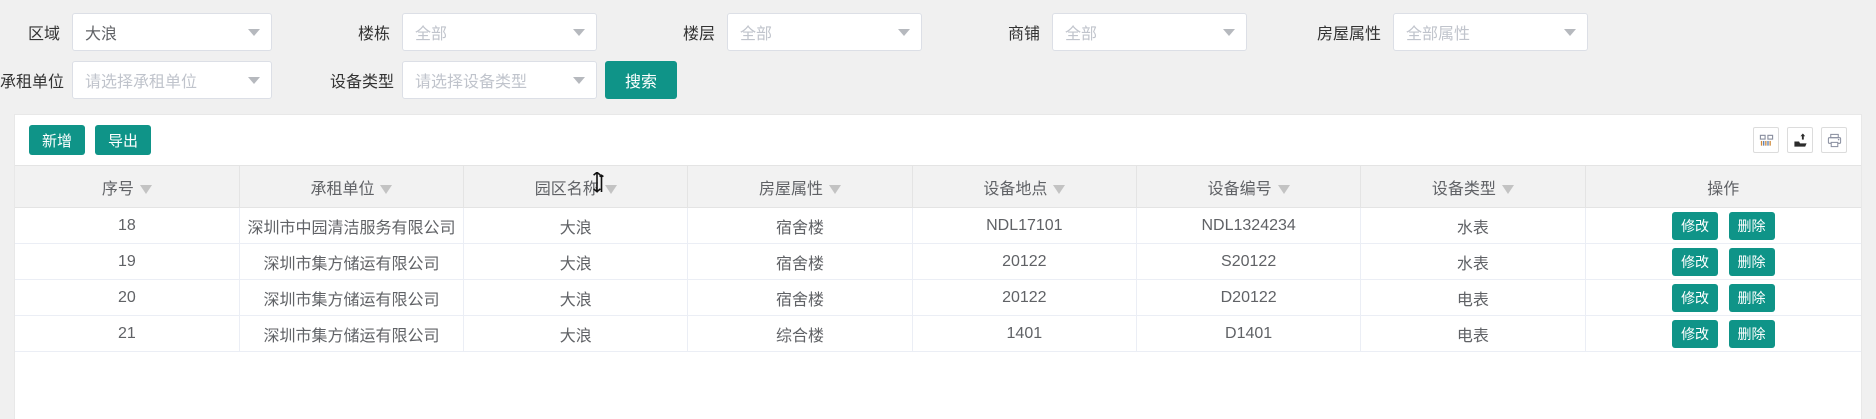 The width and height of the screenshot is (1876, 419). I want to click on select-device-type: 请选择设备类型, so click(499, 80).